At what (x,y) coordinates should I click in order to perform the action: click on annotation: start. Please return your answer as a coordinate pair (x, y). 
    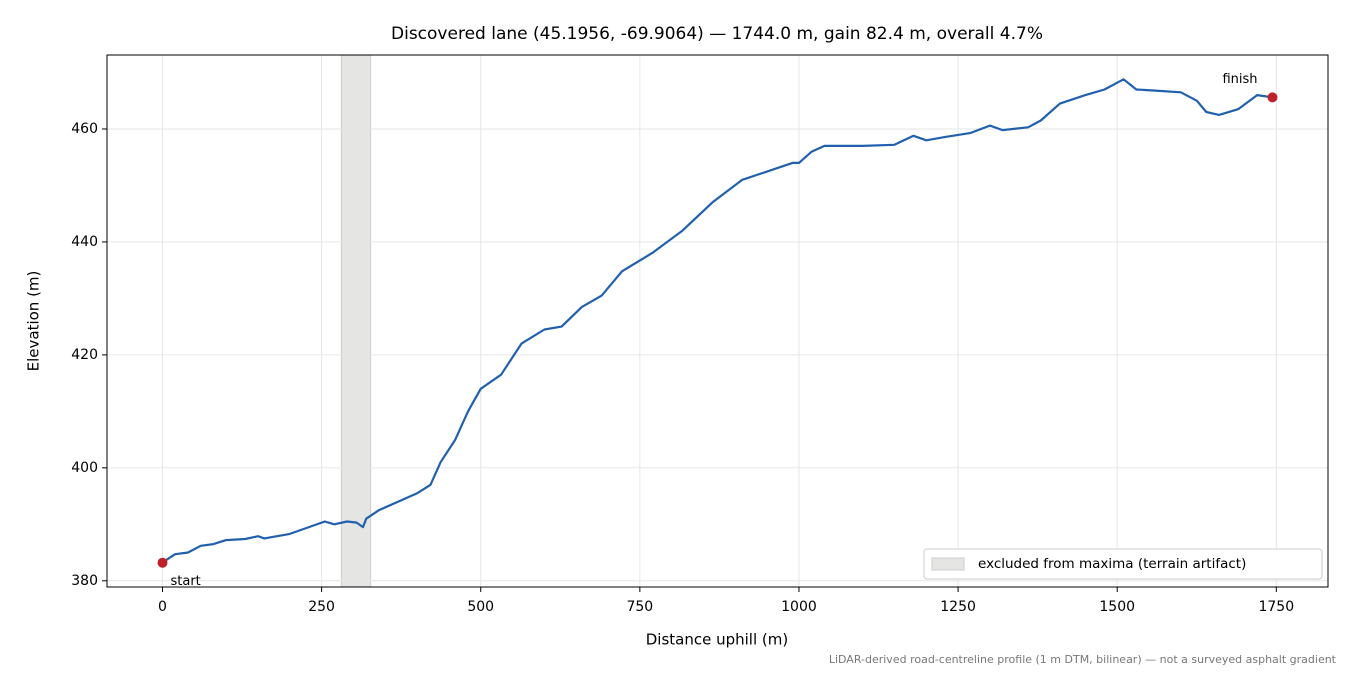
    Looking at the image, I should click on (186, 581).